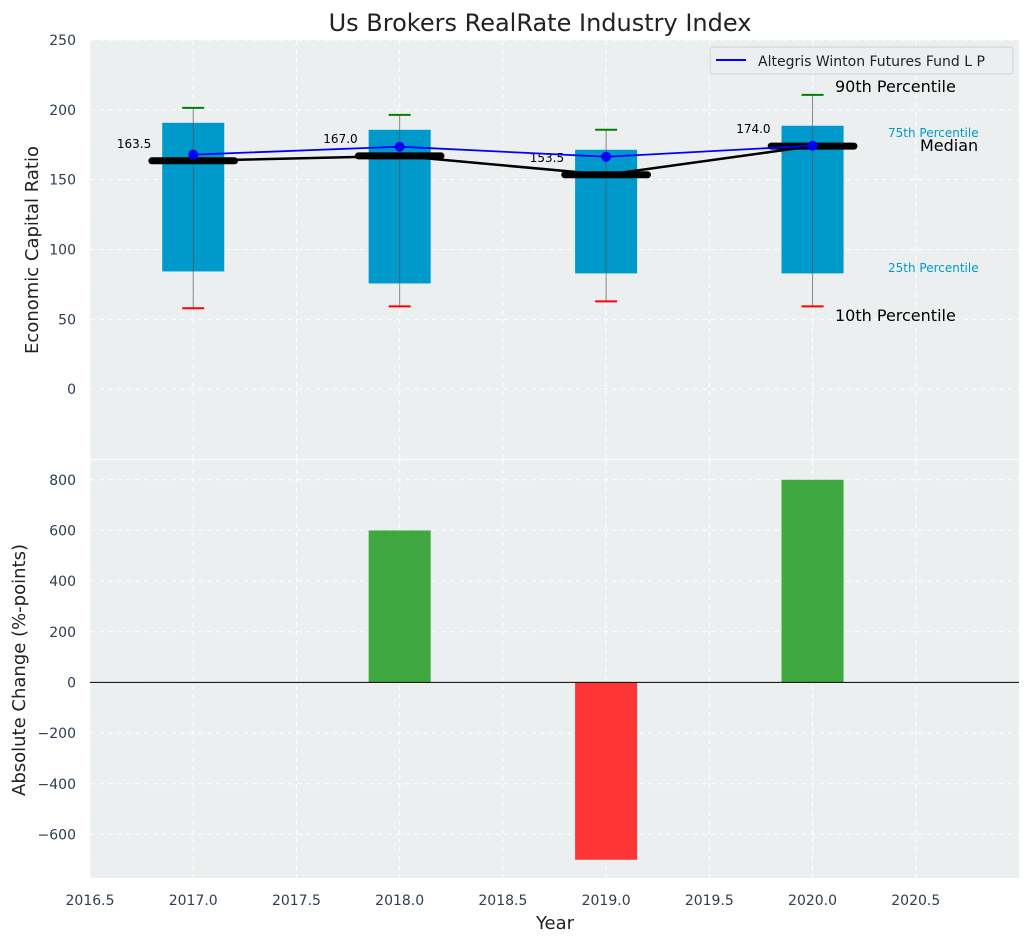 The width and height of the screenshot is (1029, 946). Describe the element at coordinates (709, 901) in the screenshot. I see `x-tick-label: 2019.5` at that location.